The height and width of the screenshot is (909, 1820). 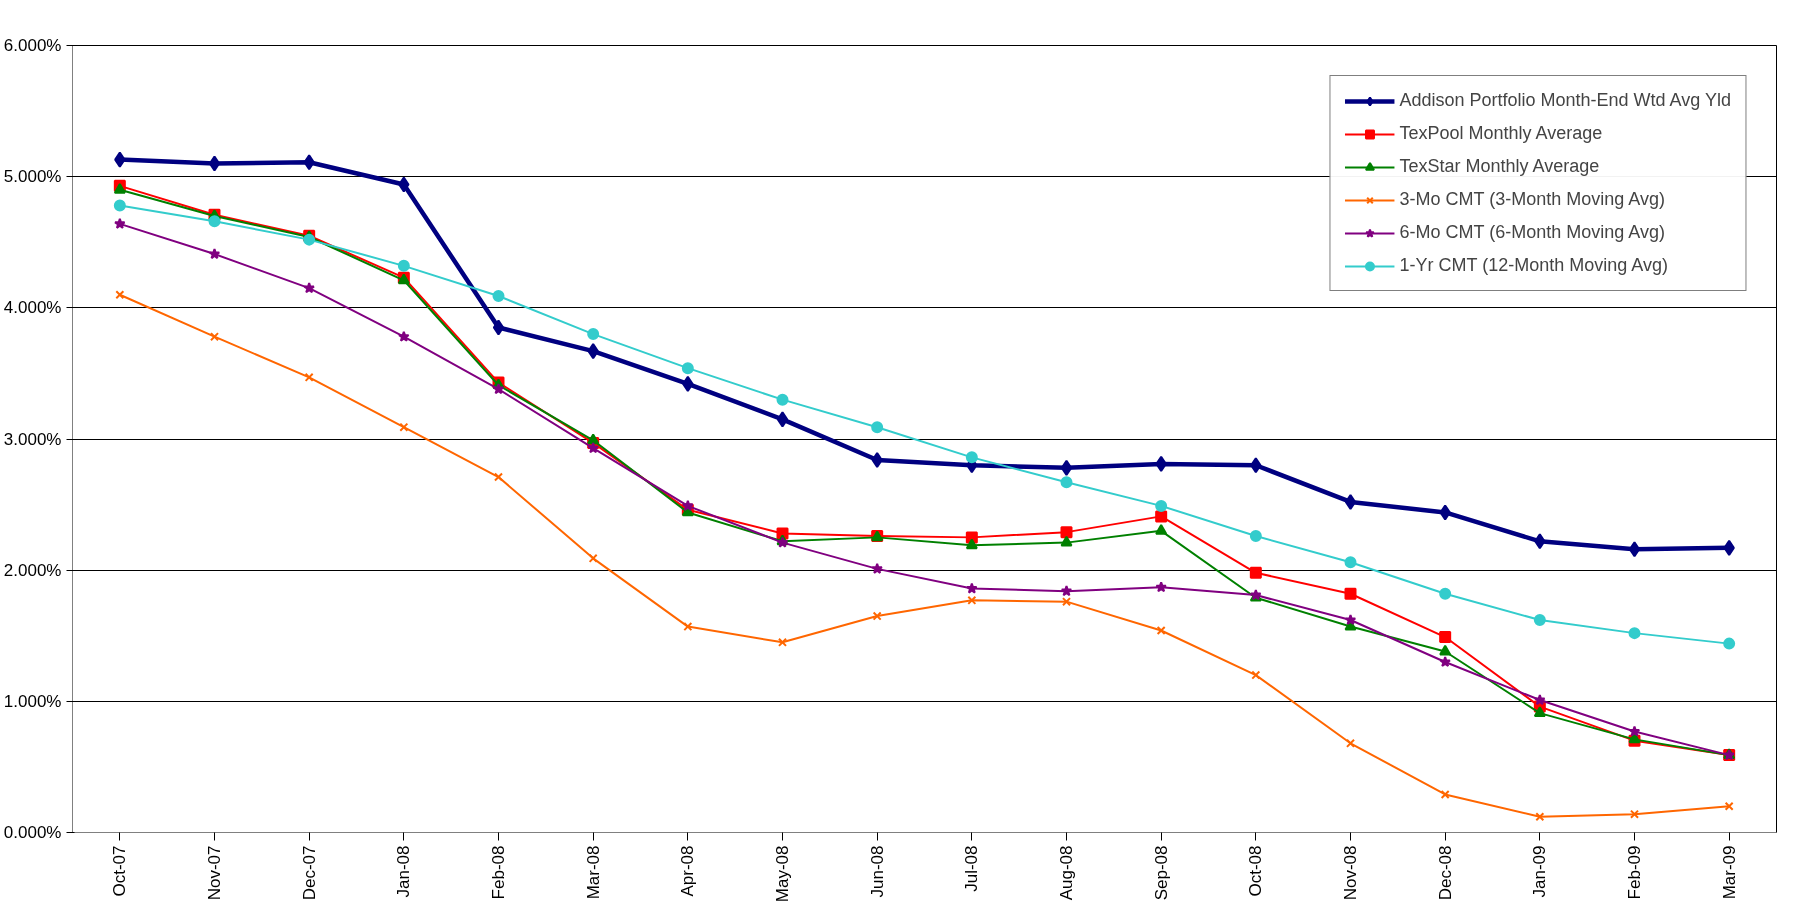 I want to click on y-tick-label: 0.000%, so click(x=32, y=832).